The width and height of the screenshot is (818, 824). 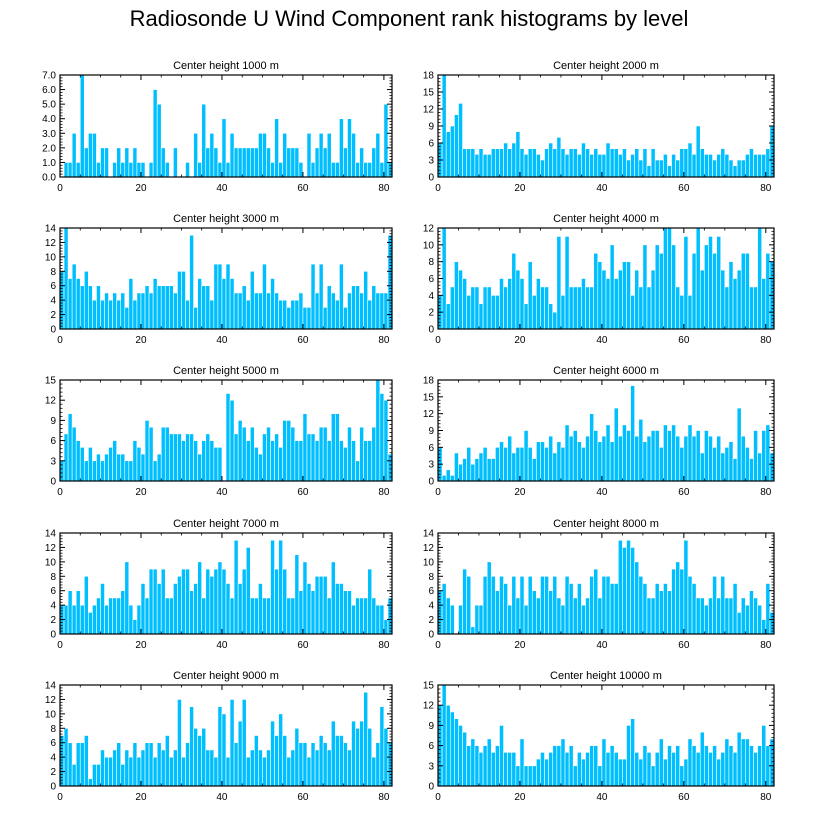 I want to click on x-tick-label: 40, so click(x=222, y=188).